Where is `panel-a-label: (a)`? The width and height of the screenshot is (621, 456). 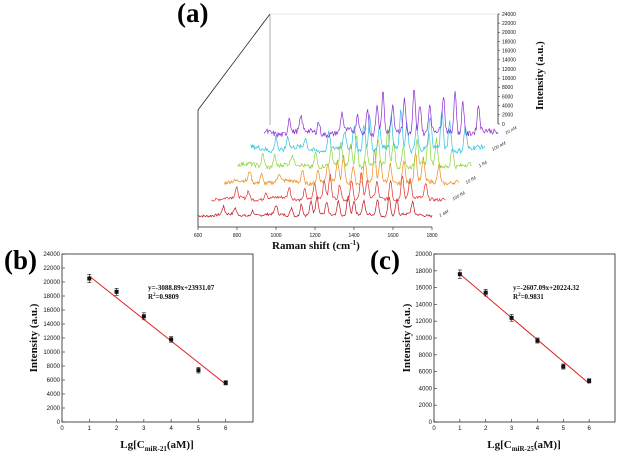 panel-a-label: (a) is located at coordinates (192, 14).